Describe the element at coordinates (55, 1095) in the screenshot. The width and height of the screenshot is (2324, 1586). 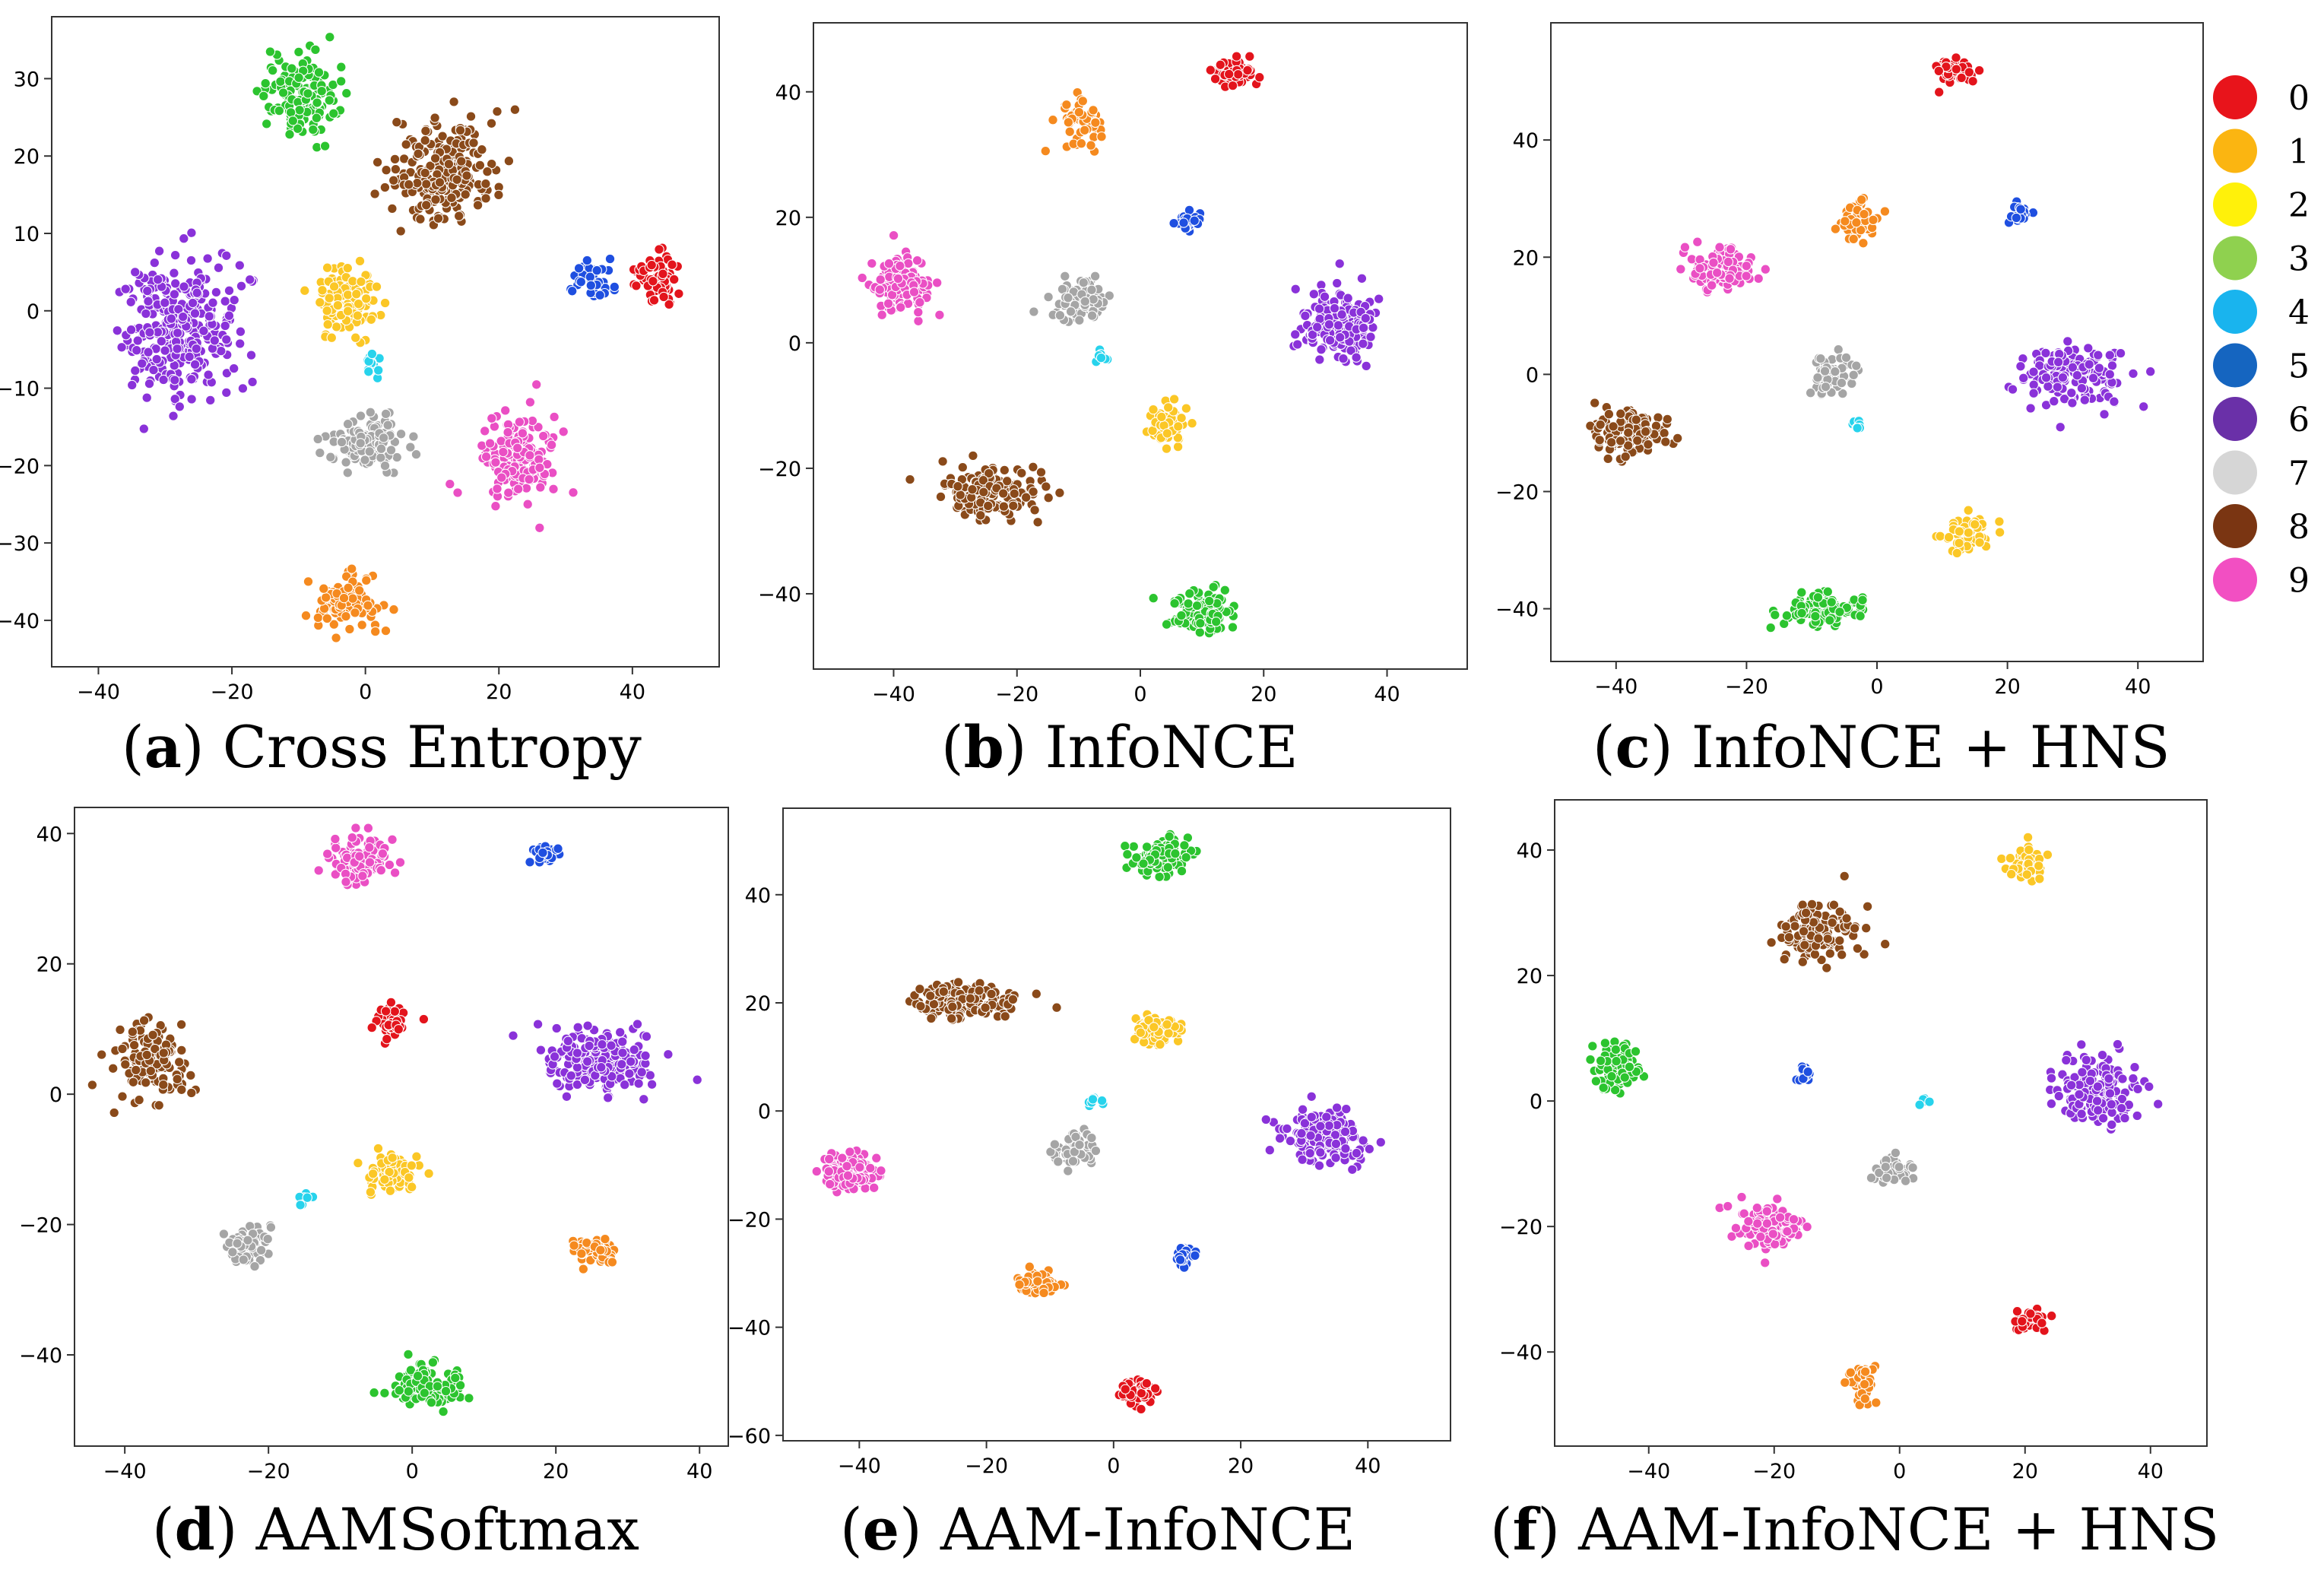
I see `y-tick-label: 0` at that location.